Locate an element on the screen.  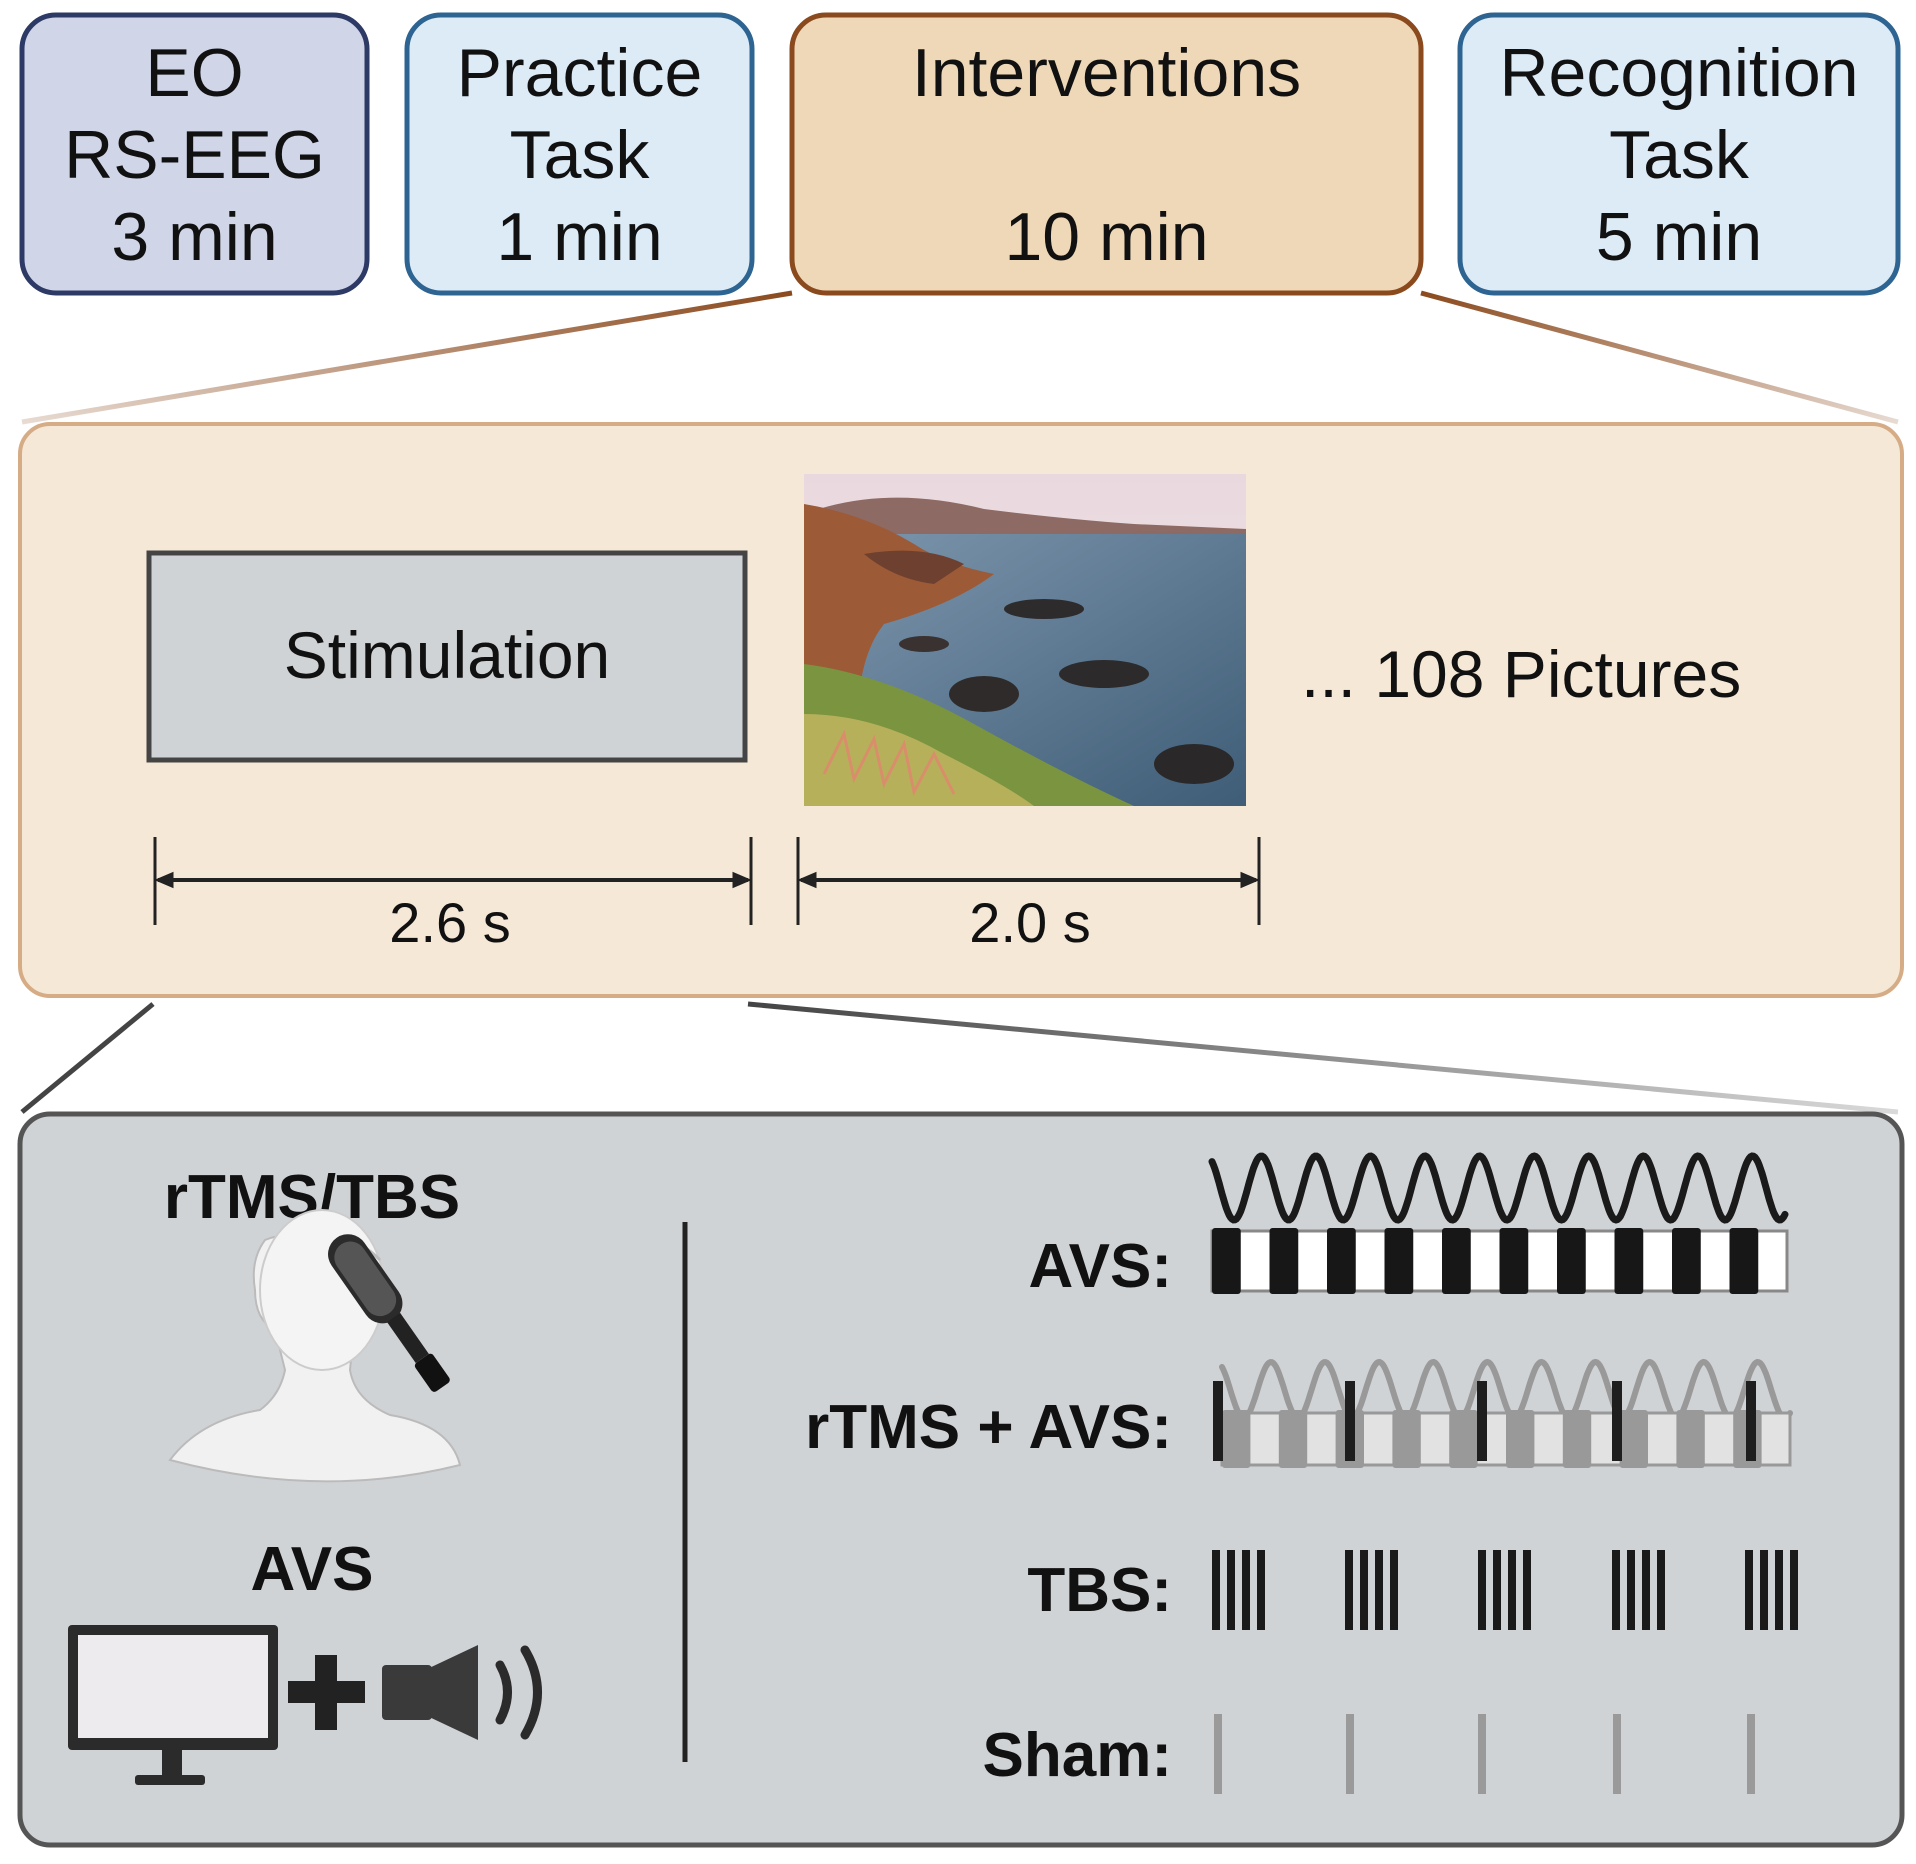
phase-text: Practice is located at coordinates (580, 73).